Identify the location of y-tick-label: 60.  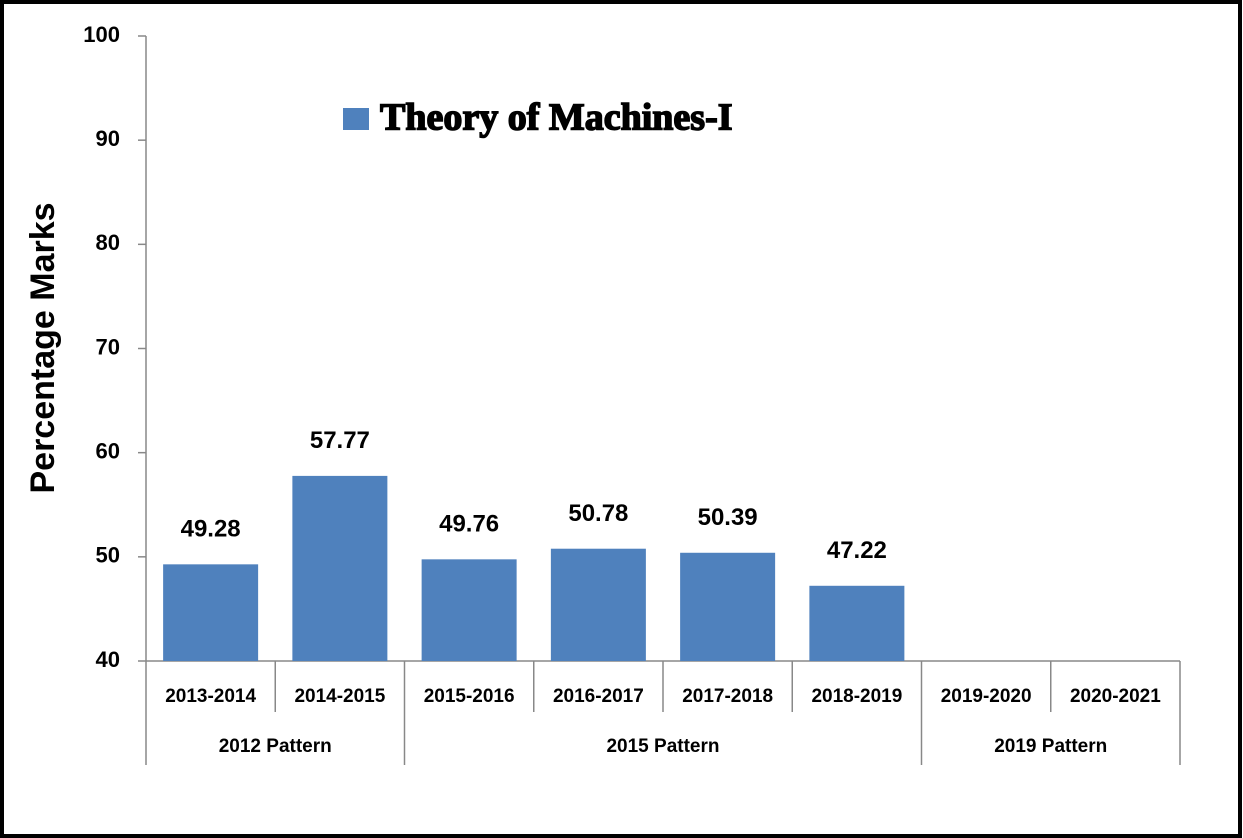
(108, 450).